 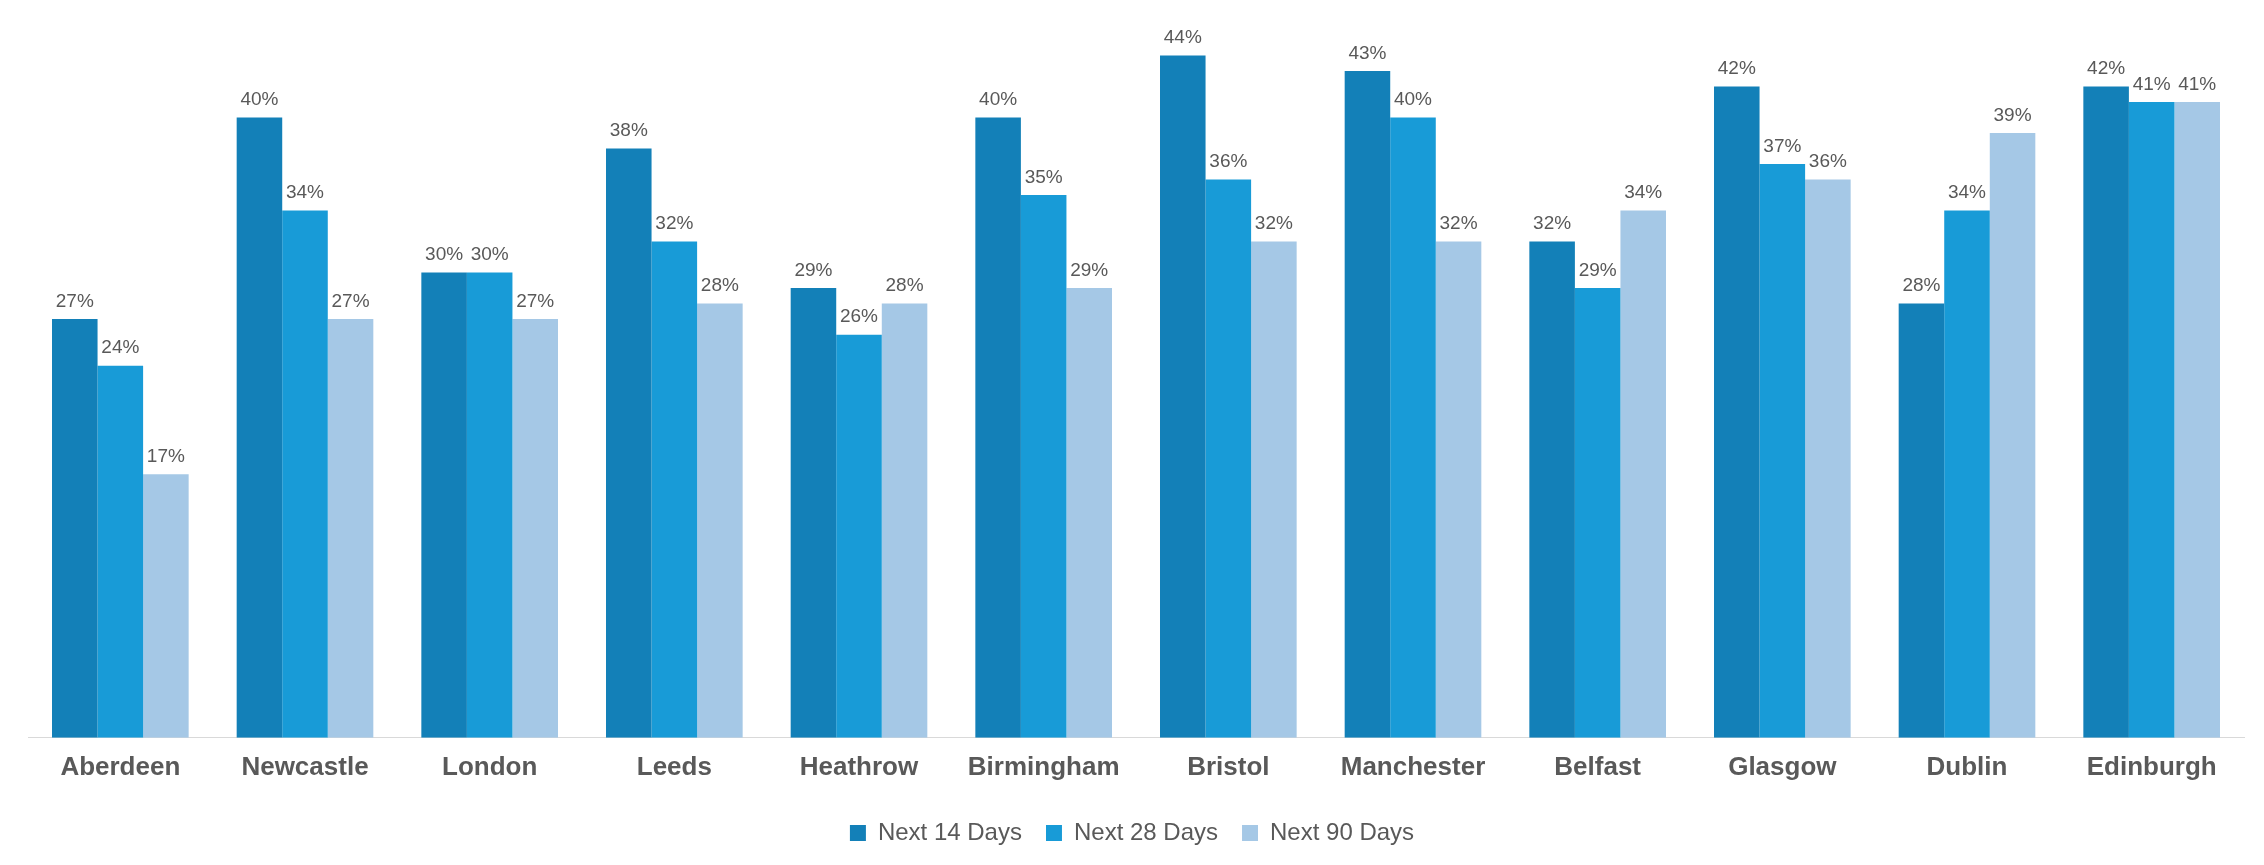 I want to click on x-tick-label: Edinburgh, so click(x=2151, y=765).